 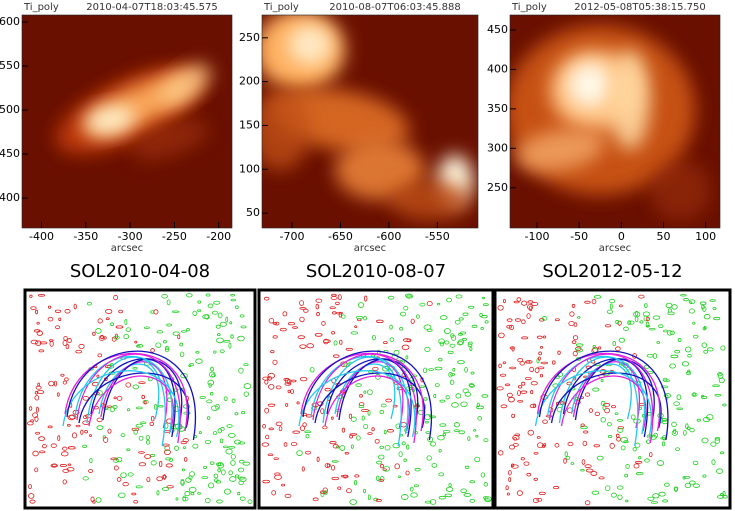 I want to click on y-tick-label: 150, so click(x=249, y=124).